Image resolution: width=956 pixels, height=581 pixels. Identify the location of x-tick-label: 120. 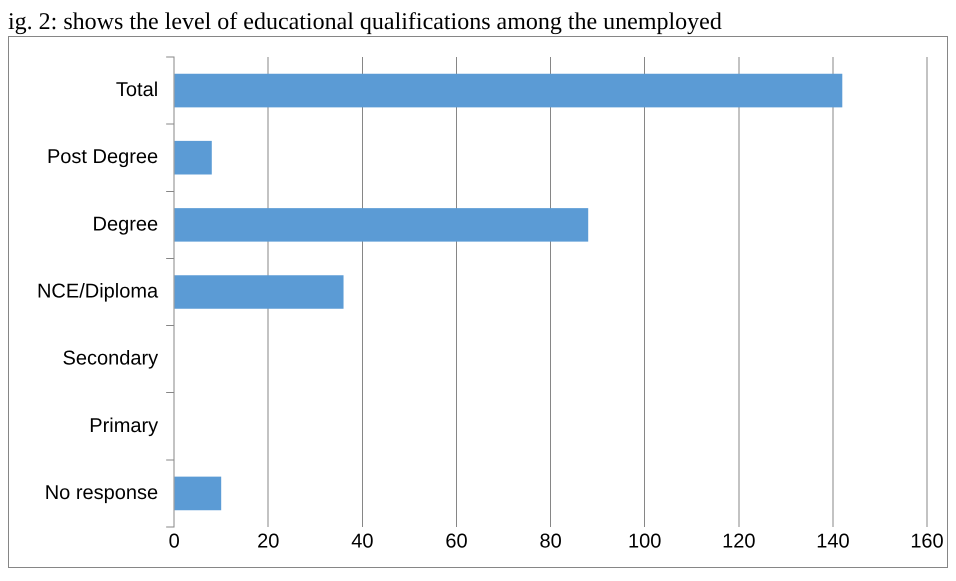
(739, 541).